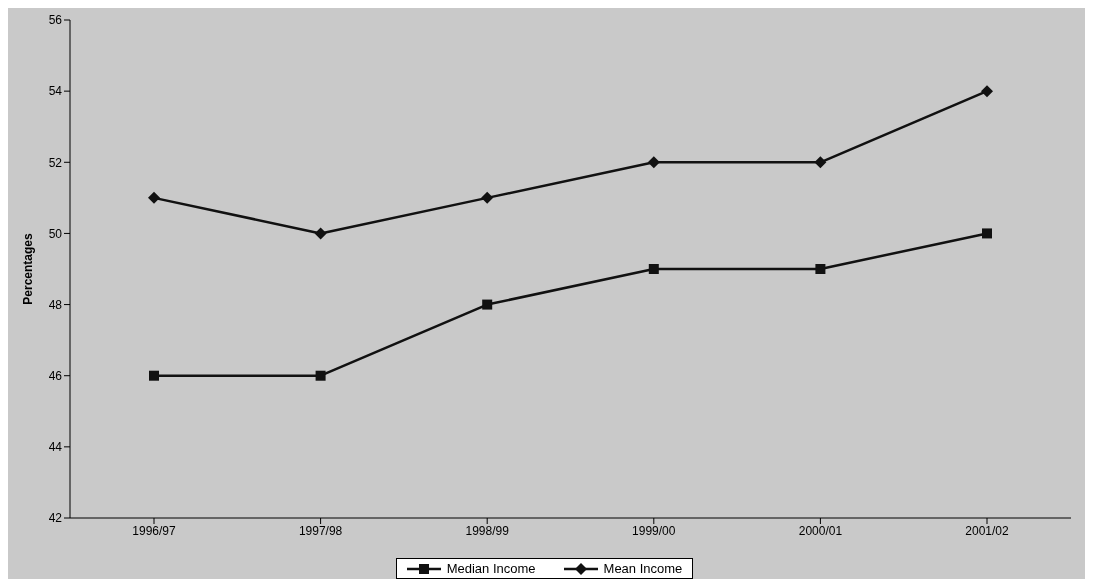 This screenshot has width=1093, height=587. I want to click on y-tick-label: 48, so click(55, 304).